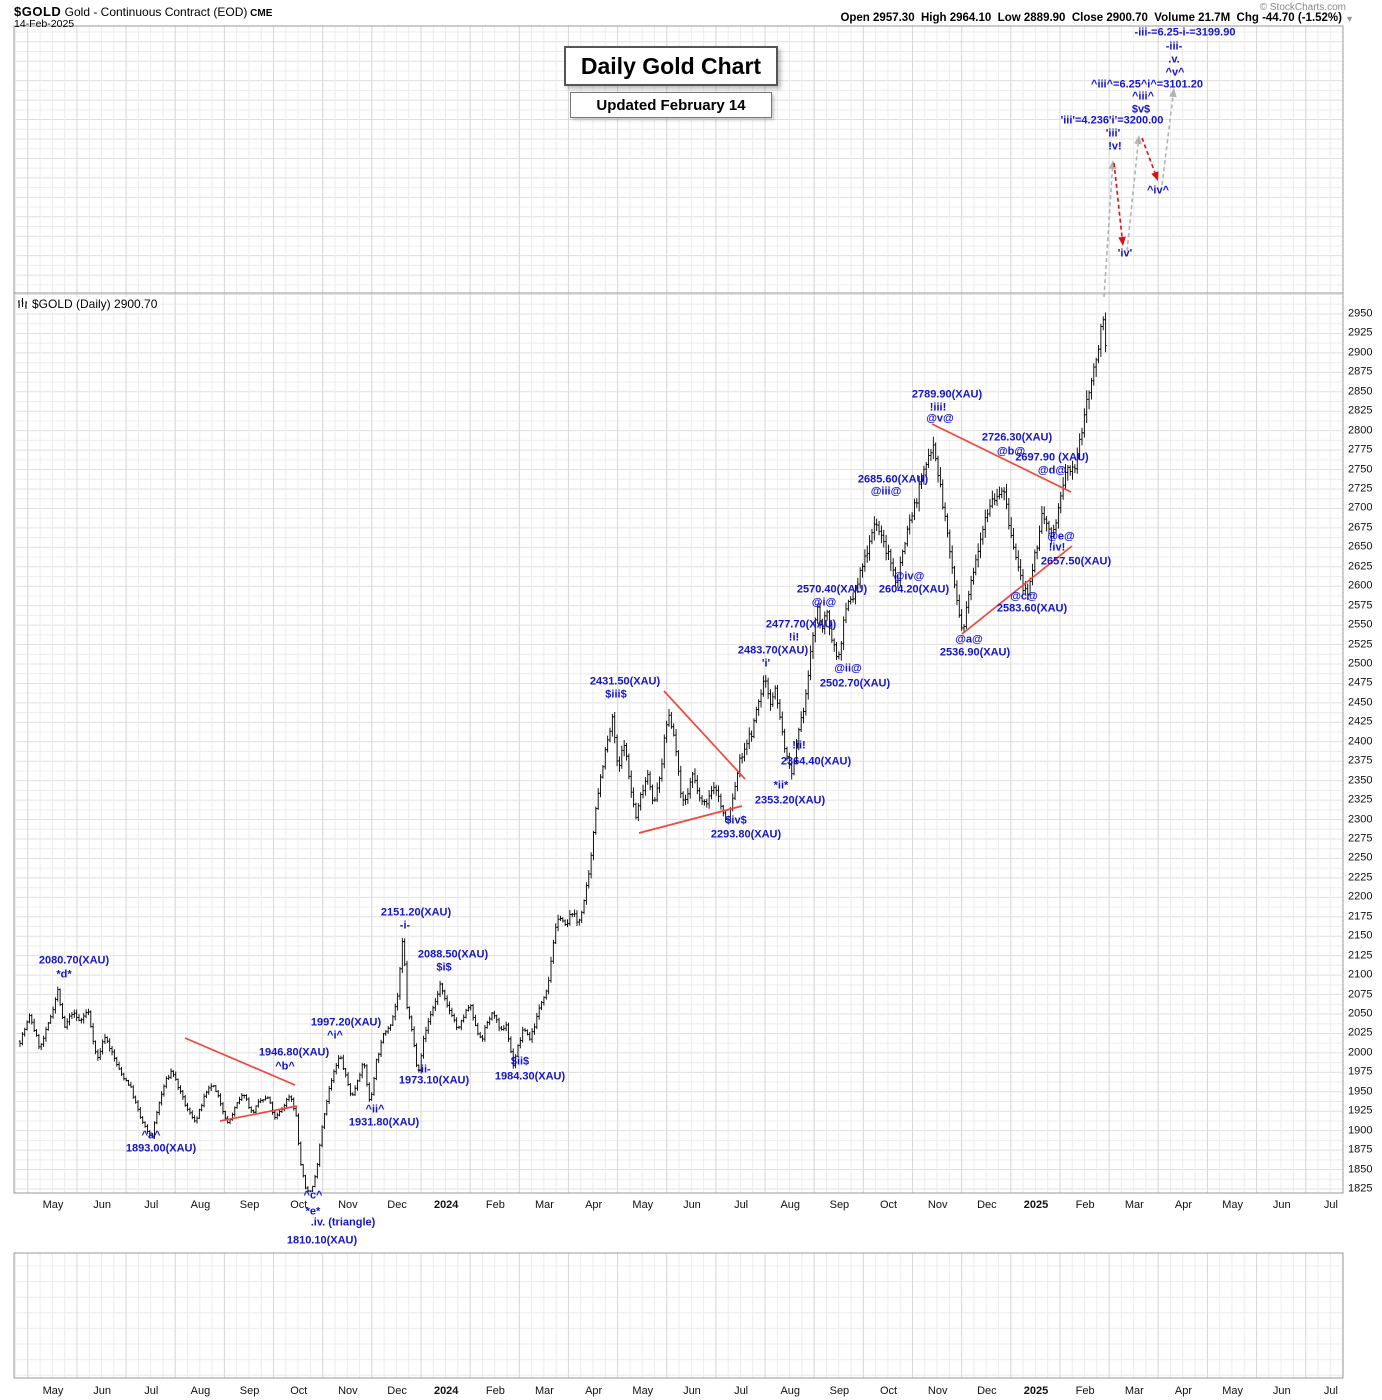  Describe the element at coordinates (1115, 146) in the screenshot. I see `wave-annotation: !v!` at that location.